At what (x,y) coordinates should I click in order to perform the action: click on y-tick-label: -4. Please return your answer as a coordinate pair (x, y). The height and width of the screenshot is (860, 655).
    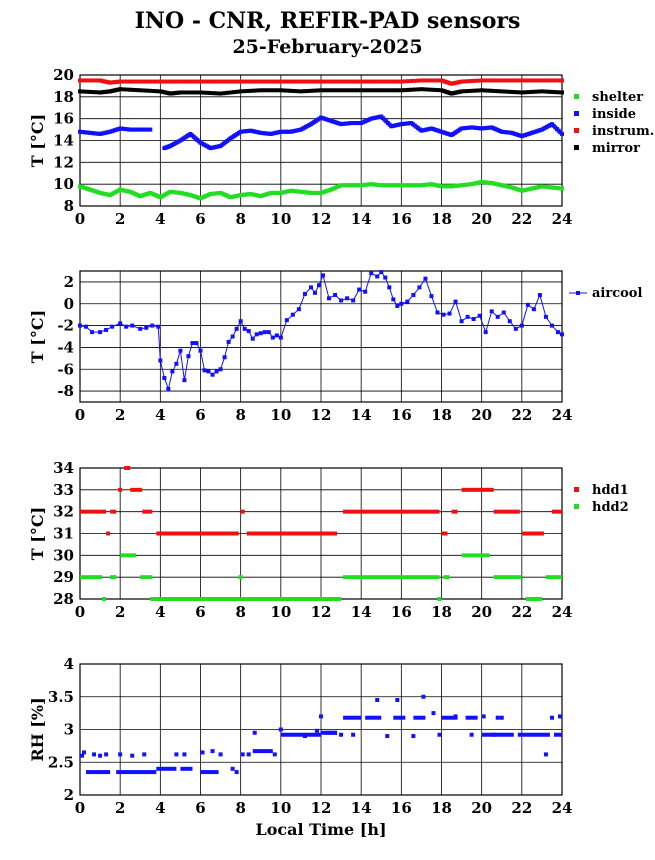
    Looking at the image, I should click on (65, 347).